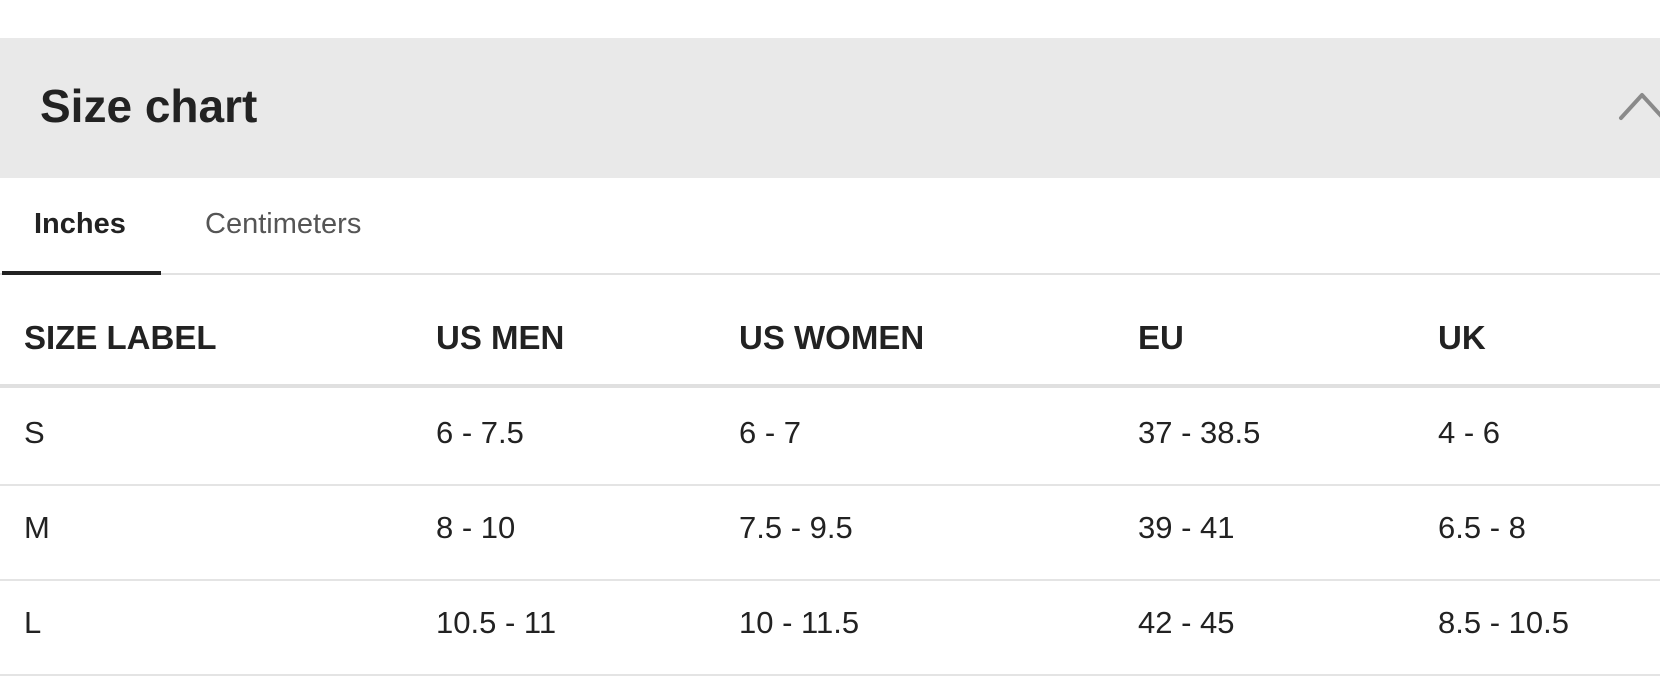 This screenshot has width=1660, height=696. What do you see at coordinates (283, 224) in the screenshot?
I see `tab: Centimeters` at bounding box center [283, 224].